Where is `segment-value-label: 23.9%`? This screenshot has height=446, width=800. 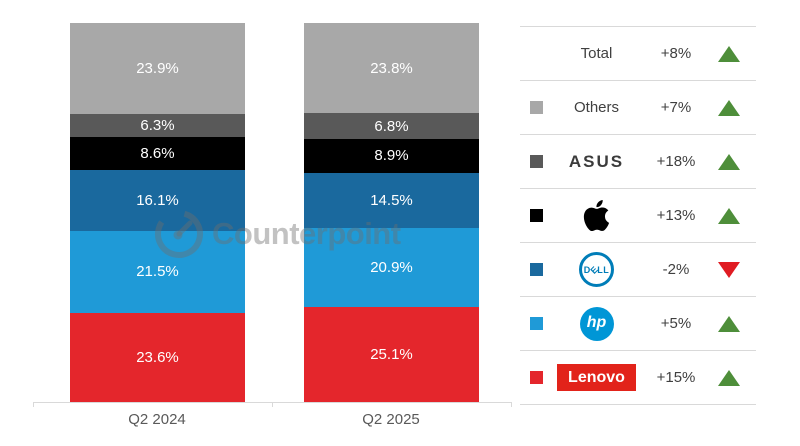 segment-value-label: 23.9% is located at coordinates (157, 68).